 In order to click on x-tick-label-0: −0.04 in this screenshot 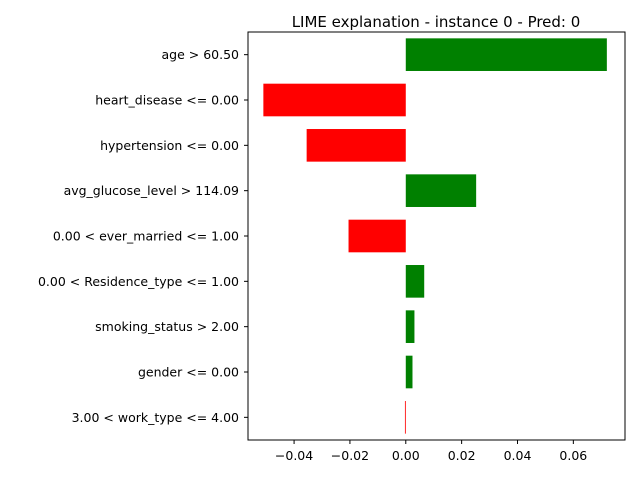, I will do `click(294, 455)`.